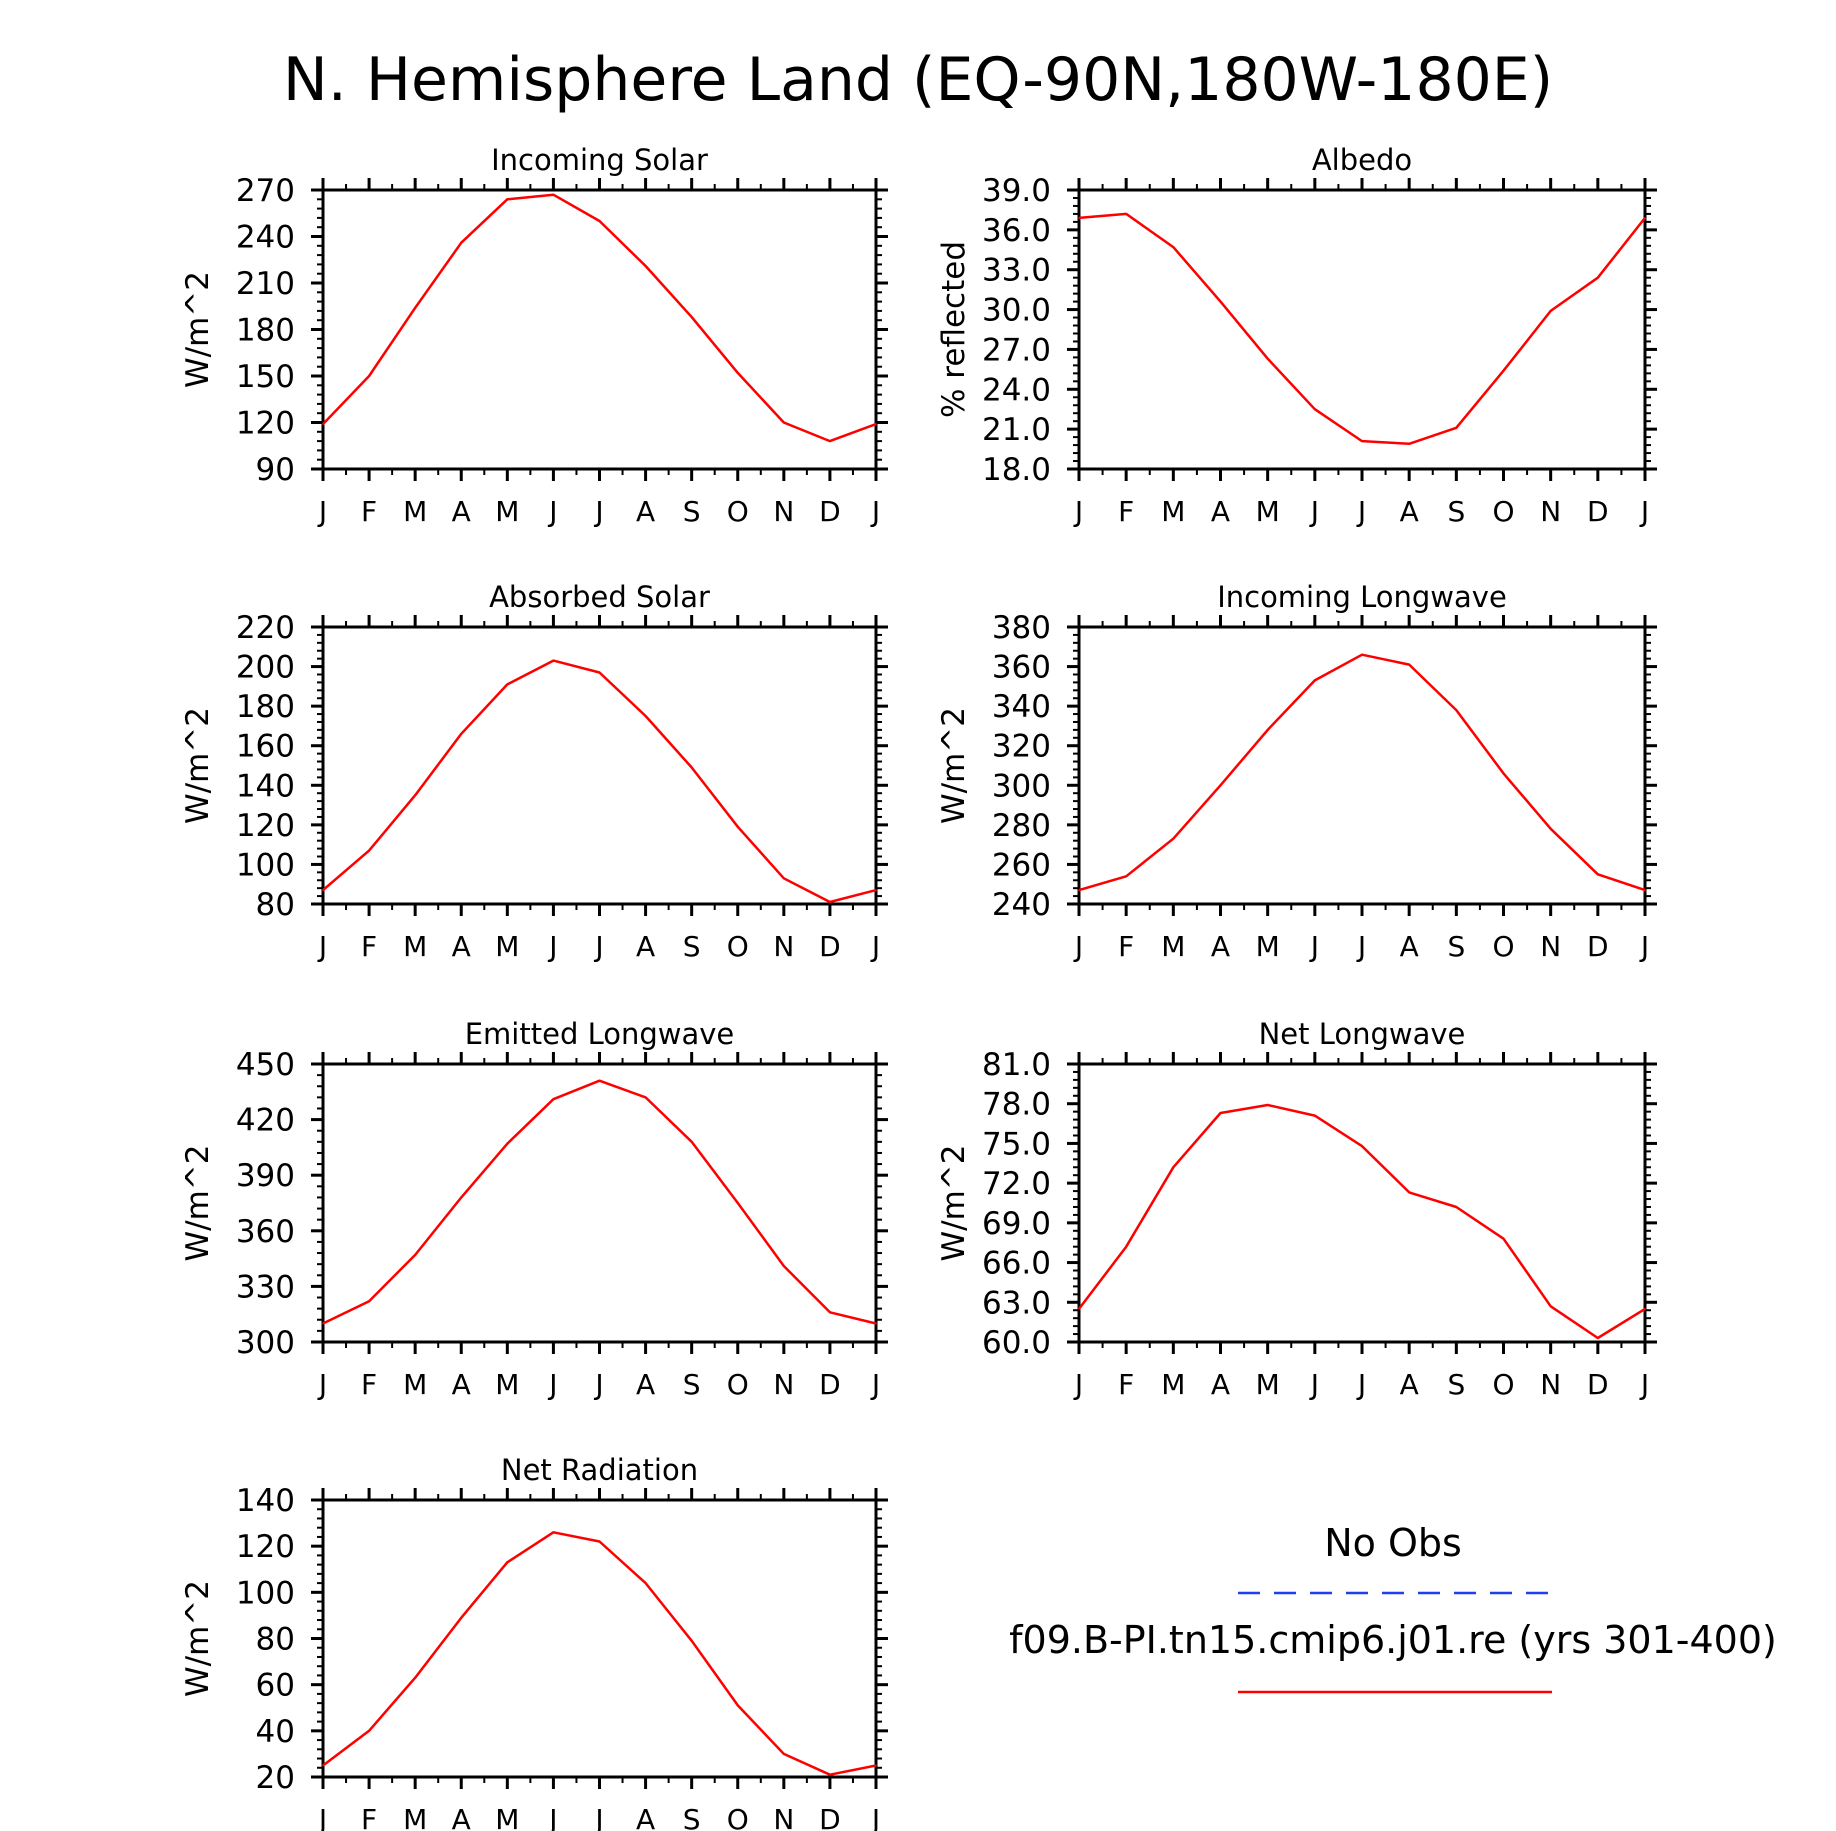 Image resolution: width=1836 pixels, height=1831 pixels. I want to click on y-tick-label: 240, so click(265, 238).